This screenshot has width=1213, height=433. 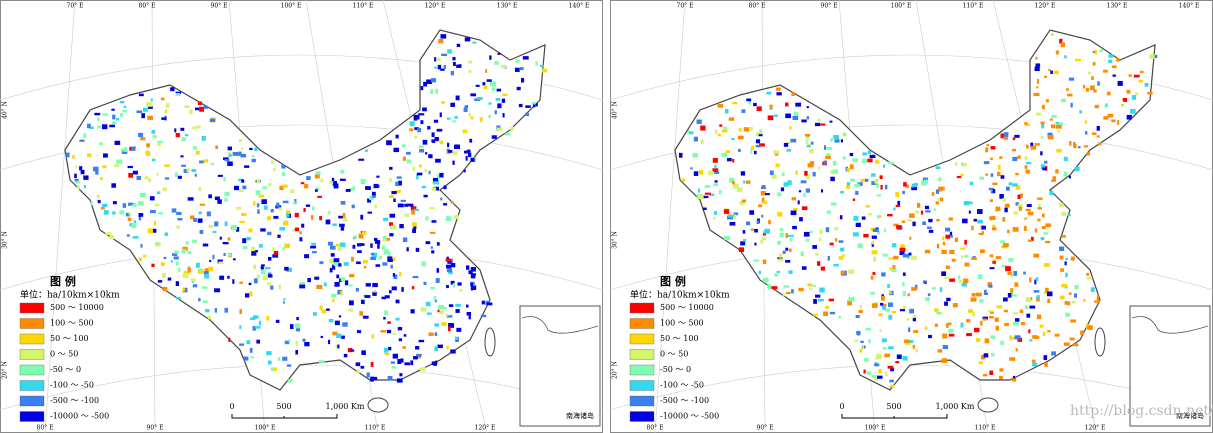 I want to click on legend-label: -500 ～ -100, so click(x=74, y=400).